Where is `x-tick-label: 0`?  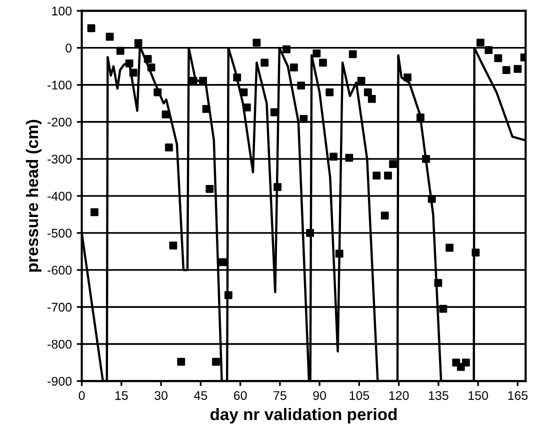
x-tick-label: 0 is located at coordinates (81, 395).